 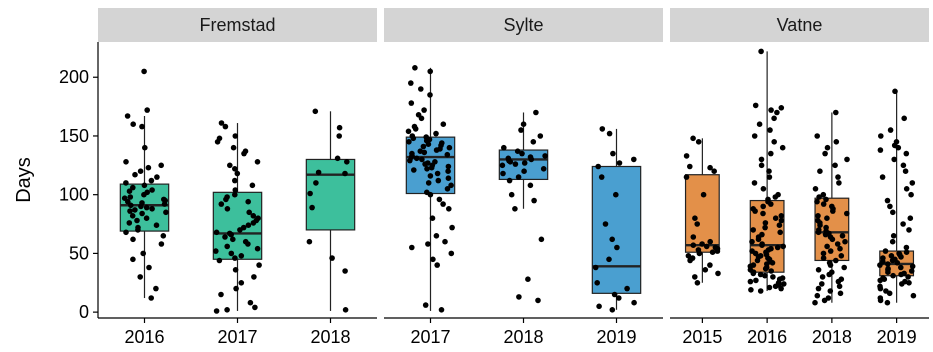 I want to click on facet-strip-label: Vatne, so click(x=800, y=25).